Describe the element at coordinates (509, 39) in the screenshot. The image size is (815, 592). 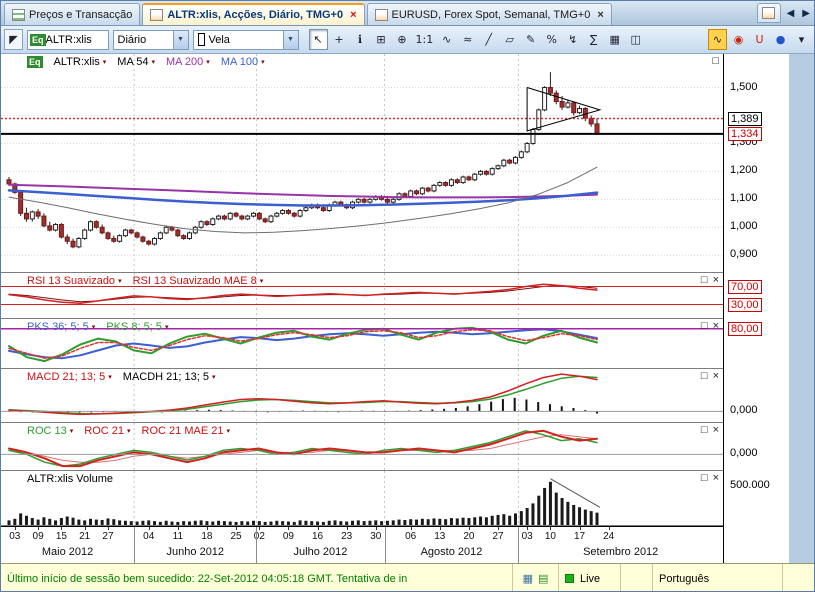
I see `eraser-tool: ▱` at that location.